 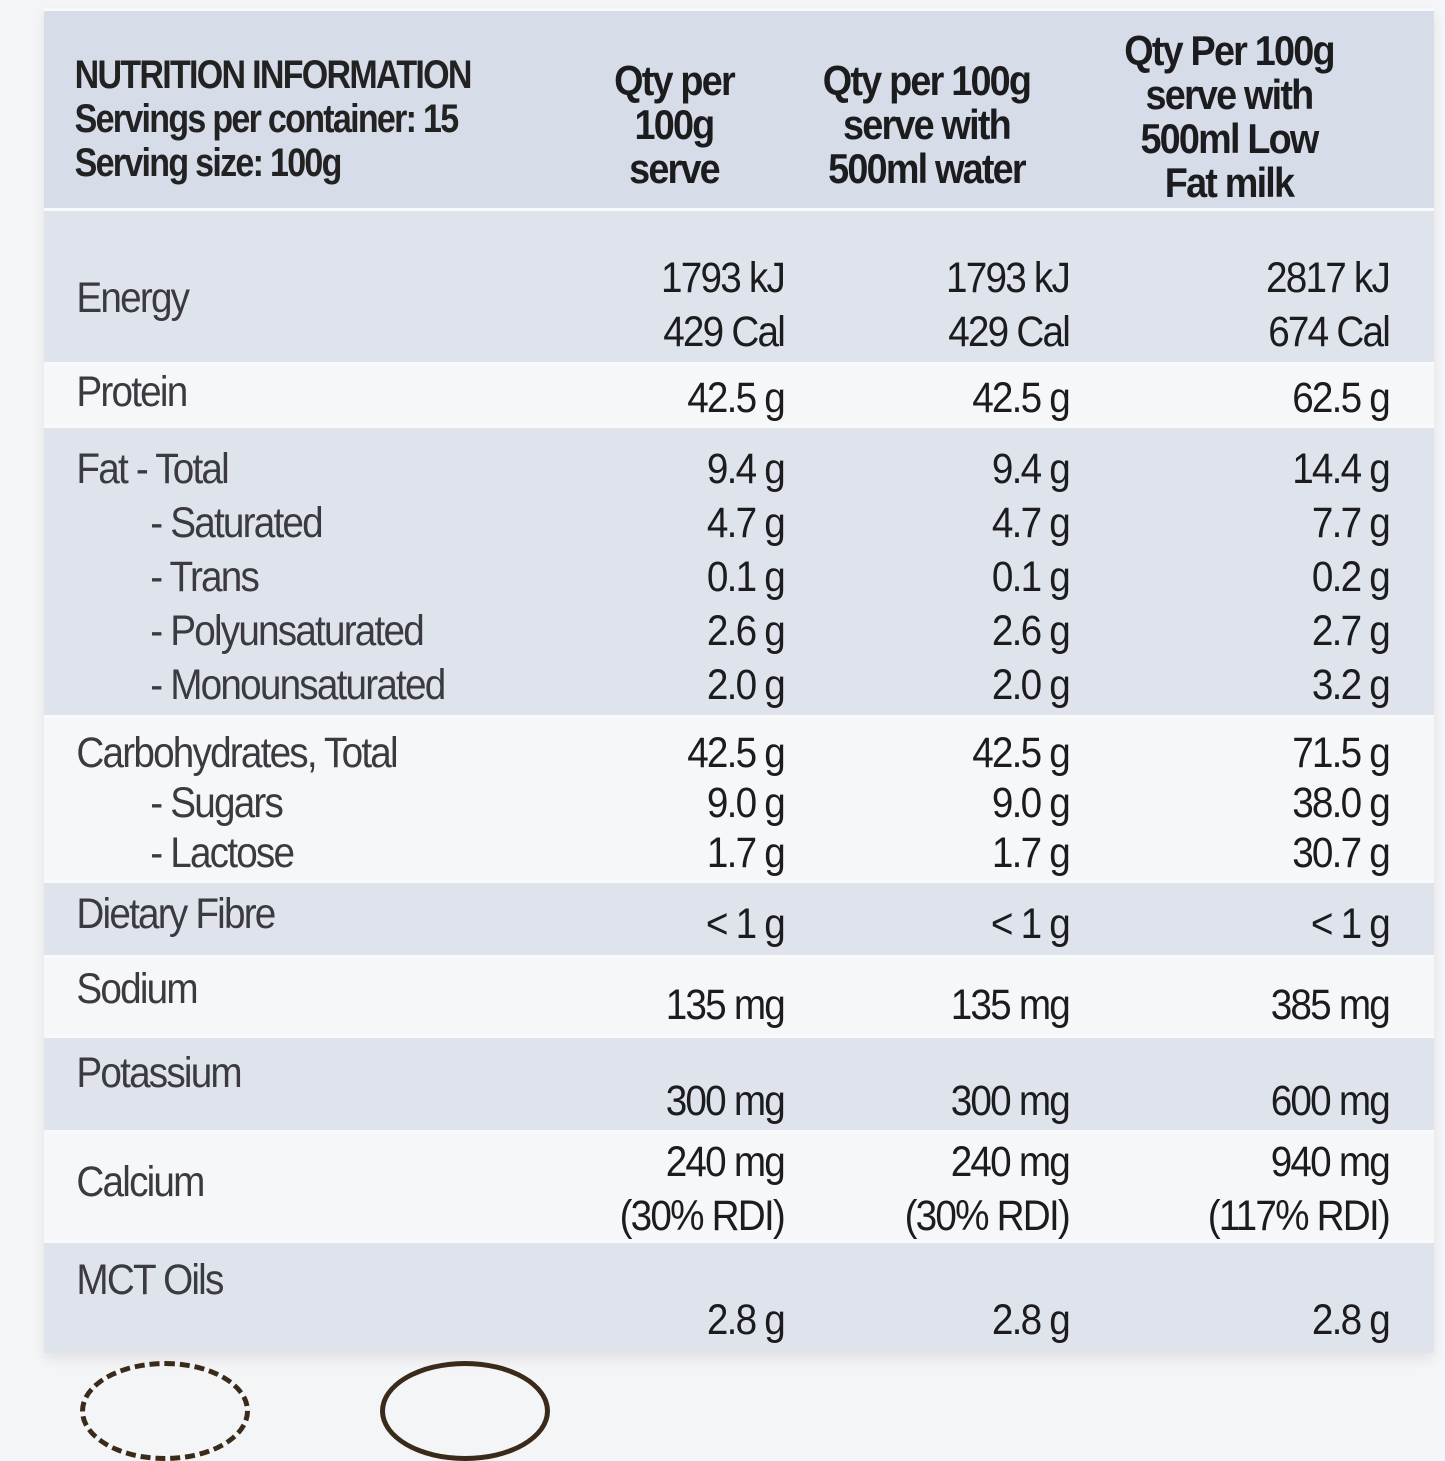 What do you see at coordinates (140, 1182) in the screenshot?
I see `row-label: Calcium` at bounding box center [140, 1182].